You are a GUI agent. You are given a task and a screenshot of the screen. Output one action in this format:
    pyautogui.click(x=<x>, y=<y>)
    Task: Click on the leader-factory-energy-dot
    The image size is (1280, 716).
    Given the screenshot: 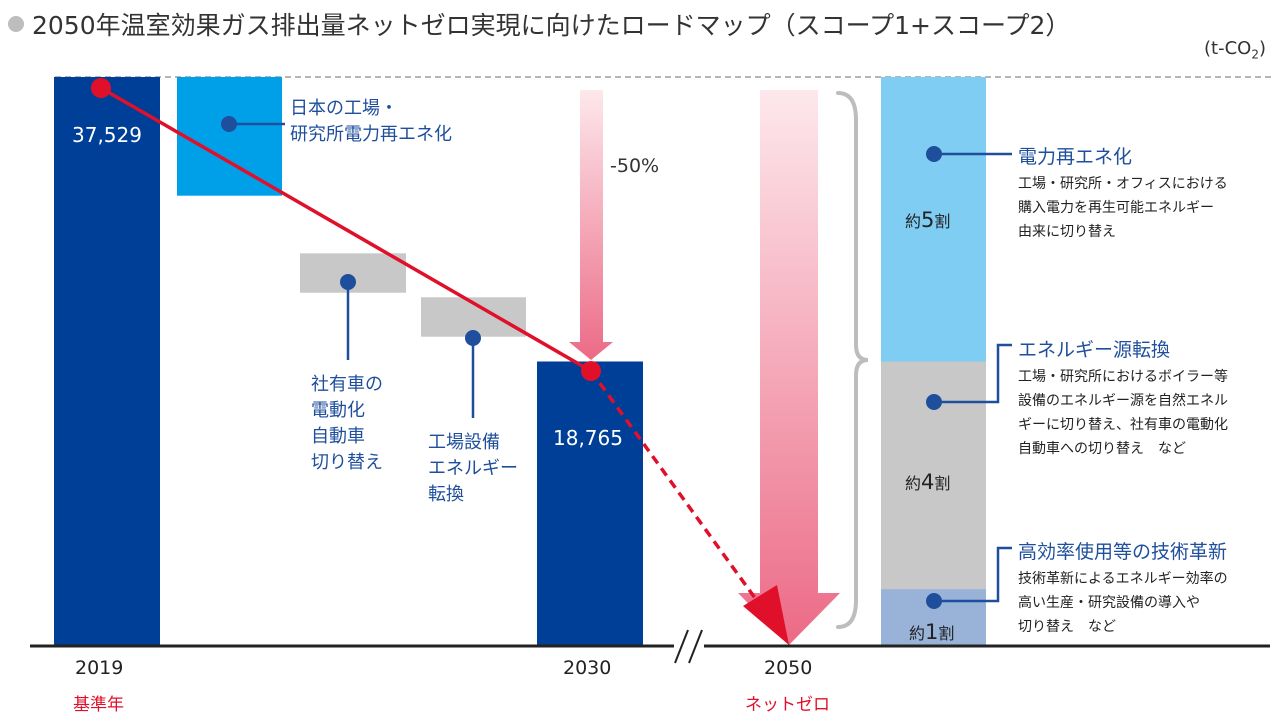 What is the action you would take?
    pyautogui.click(x=473, y=338)
    